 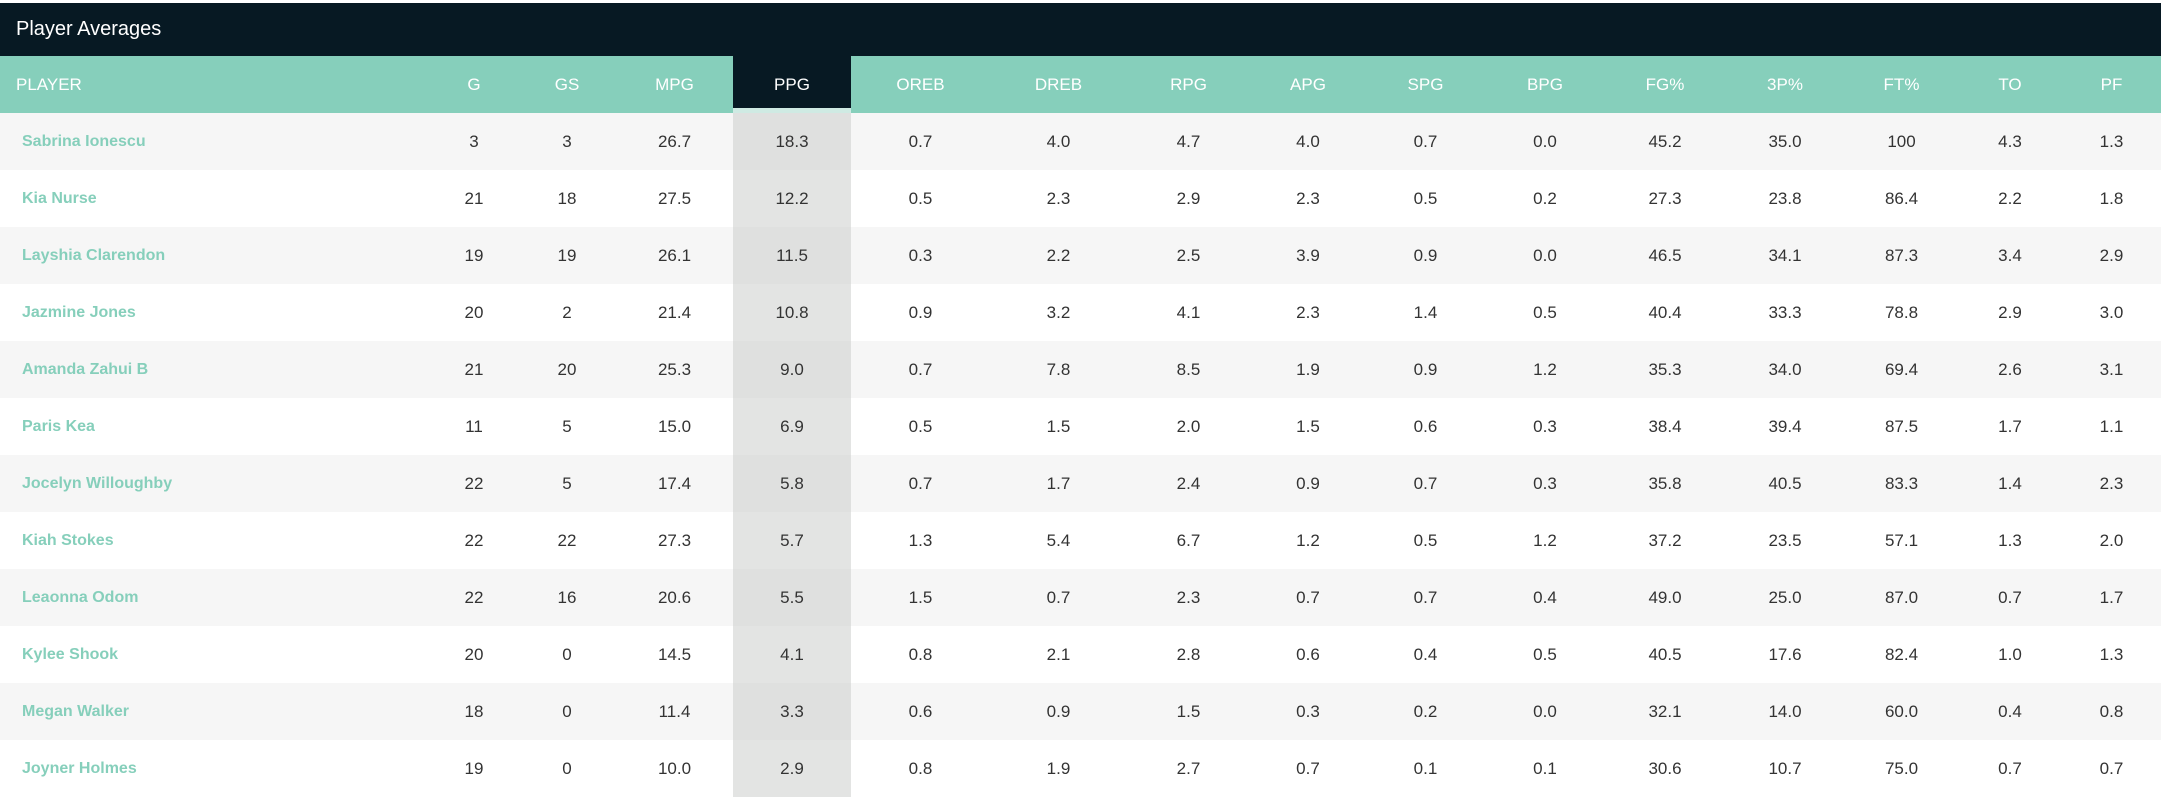 What do you see at coordinates (1785, 255) in the screenshot?
I see `stat-3p-pct: 34.1` at bounding box center [1785, 255].